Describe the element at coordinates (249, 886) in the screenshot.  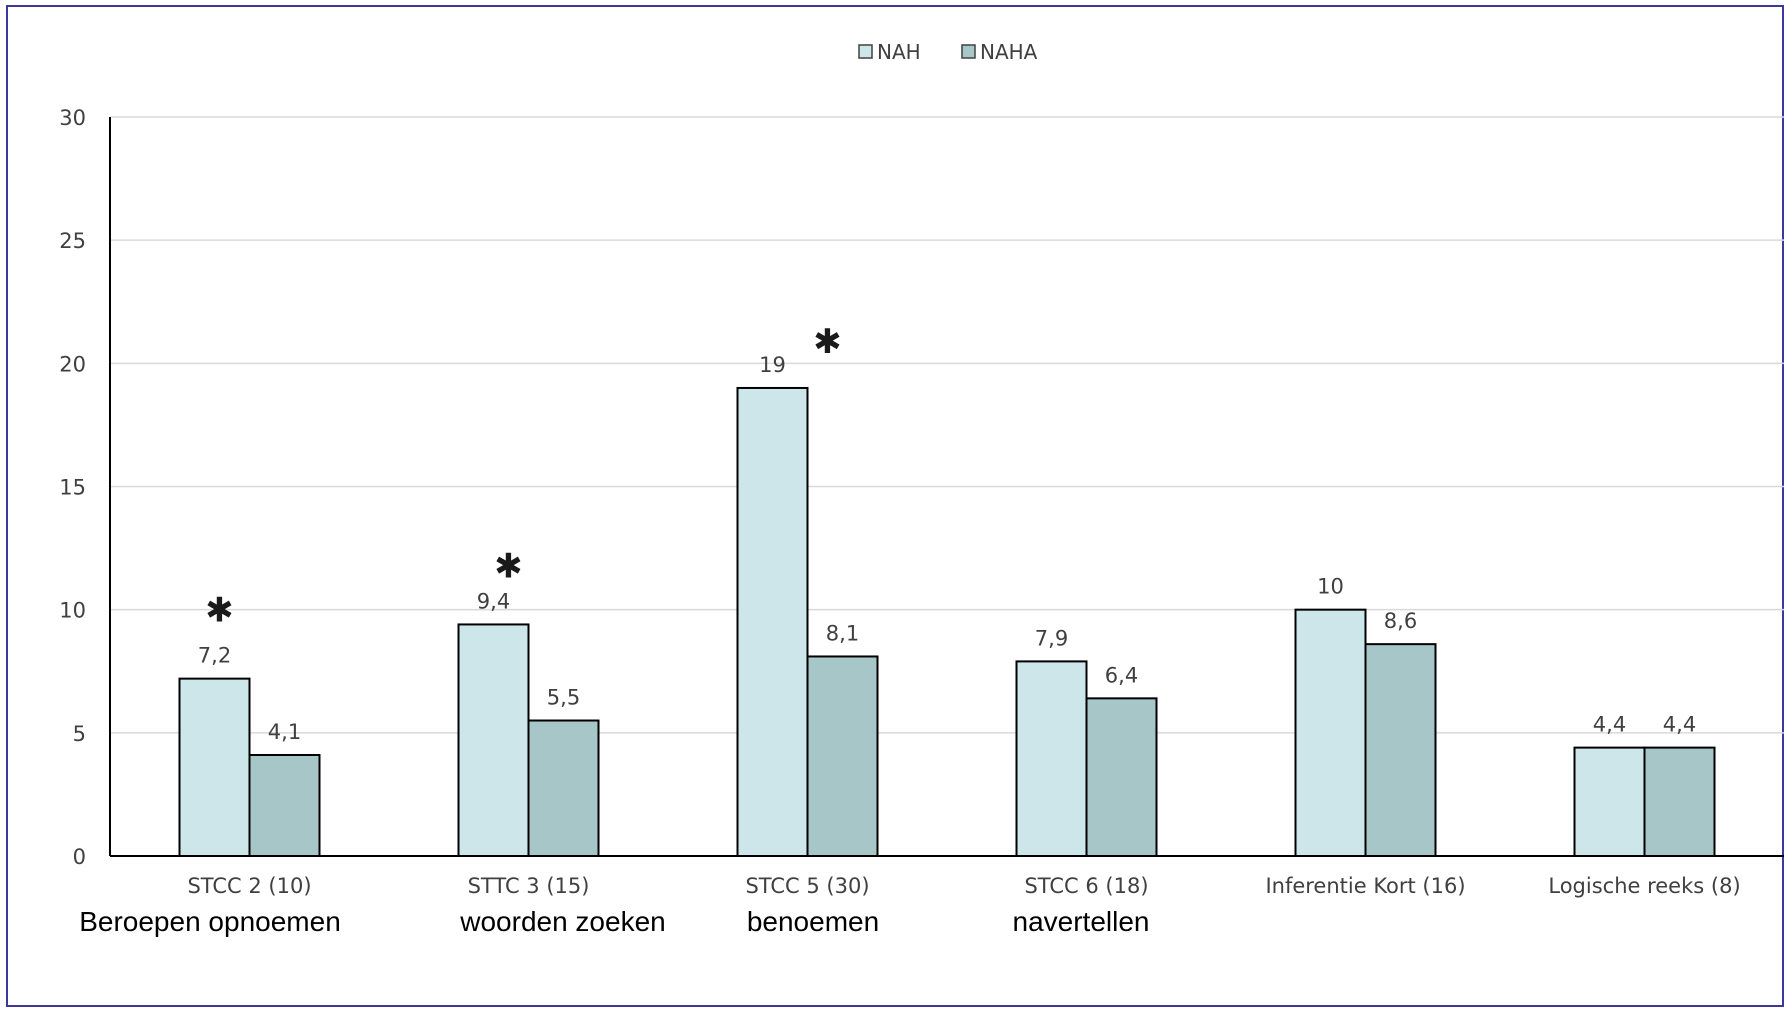
I see `x-tick-label: STCC 2 (10)` at that location.